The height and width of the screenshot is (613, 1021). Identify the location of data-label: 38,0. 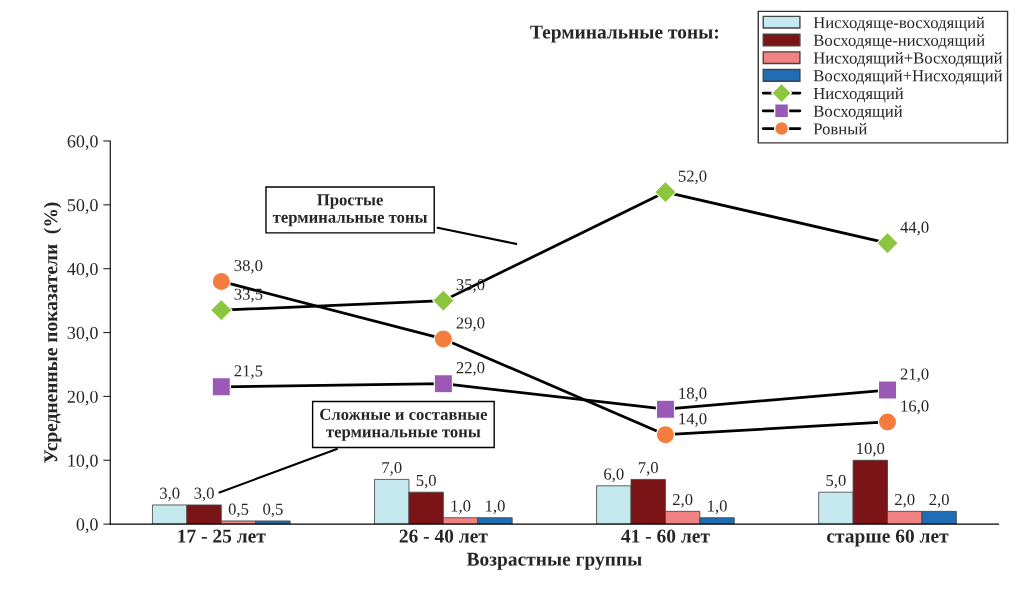
(248, 266).